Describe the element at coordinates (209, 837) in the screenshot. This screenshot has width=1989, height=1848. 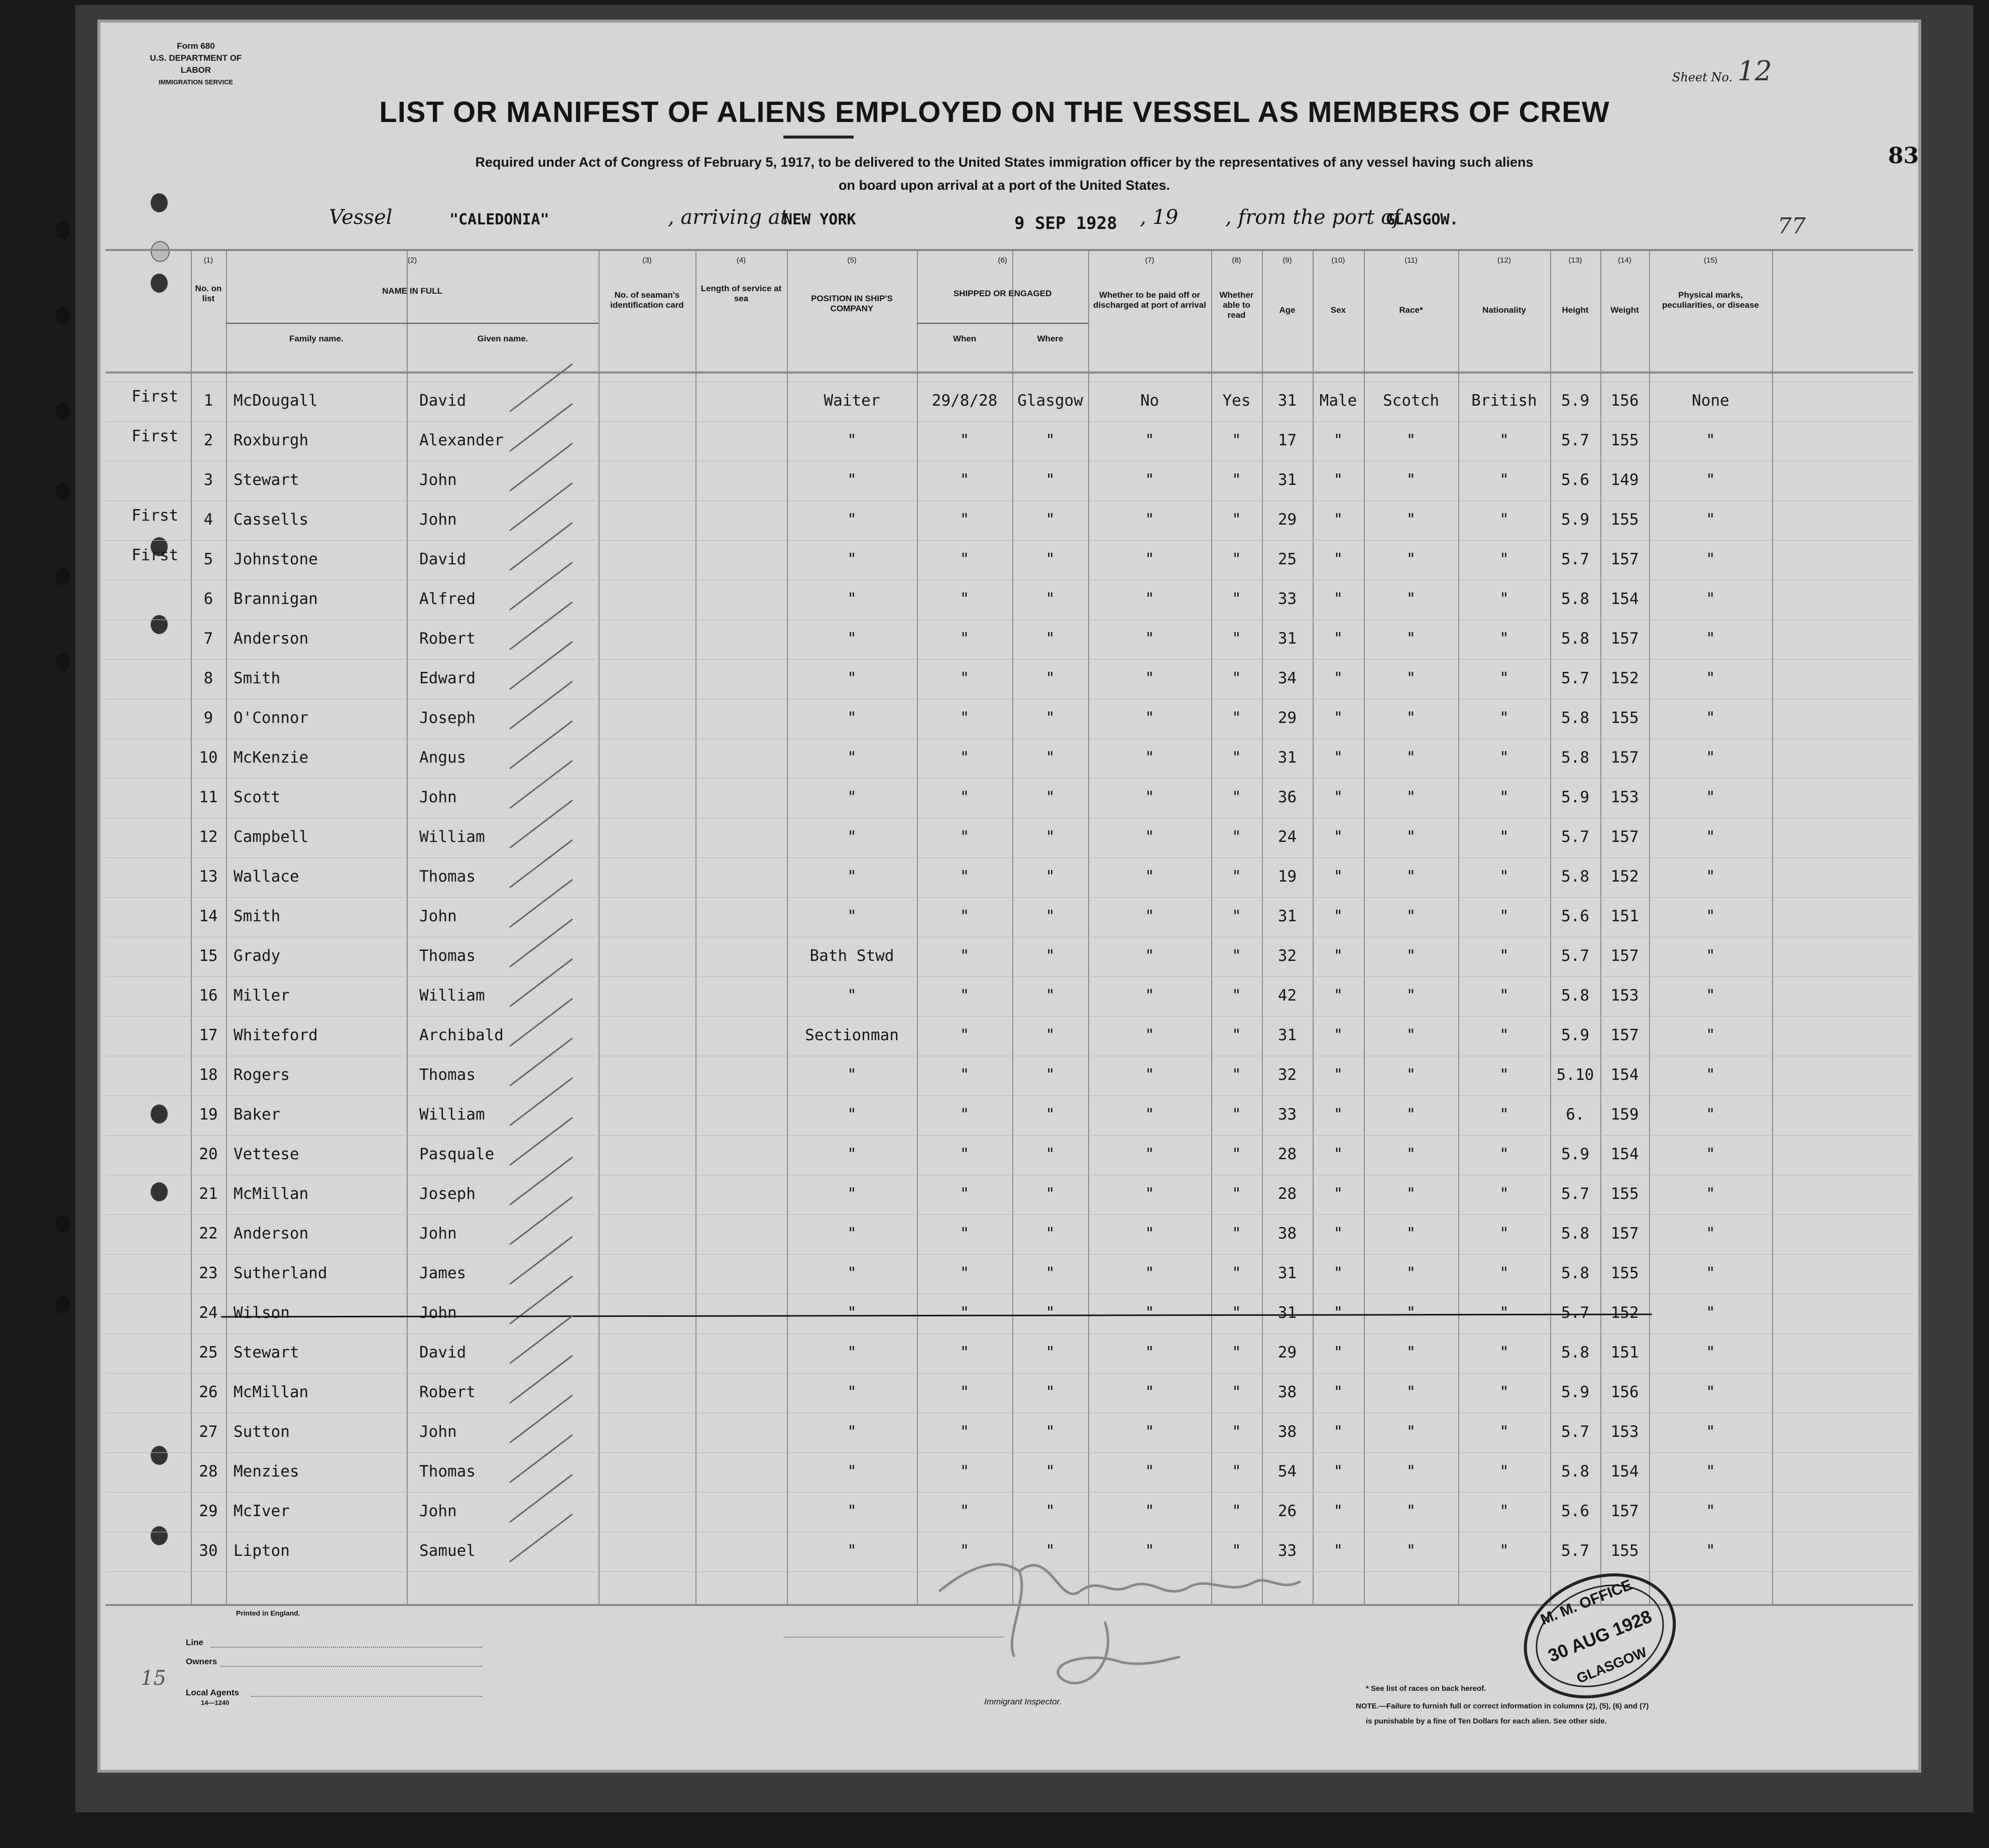
I see `row-number-cell: 12` at that location.